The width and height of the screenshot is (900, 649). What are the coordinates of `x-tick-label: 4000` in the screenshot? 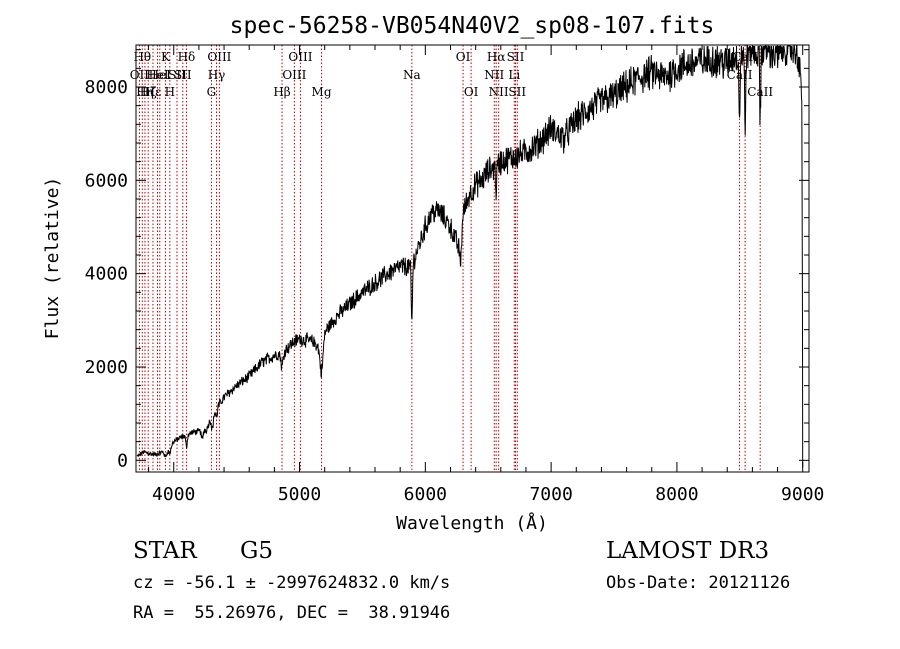 It's located at (173, 494).